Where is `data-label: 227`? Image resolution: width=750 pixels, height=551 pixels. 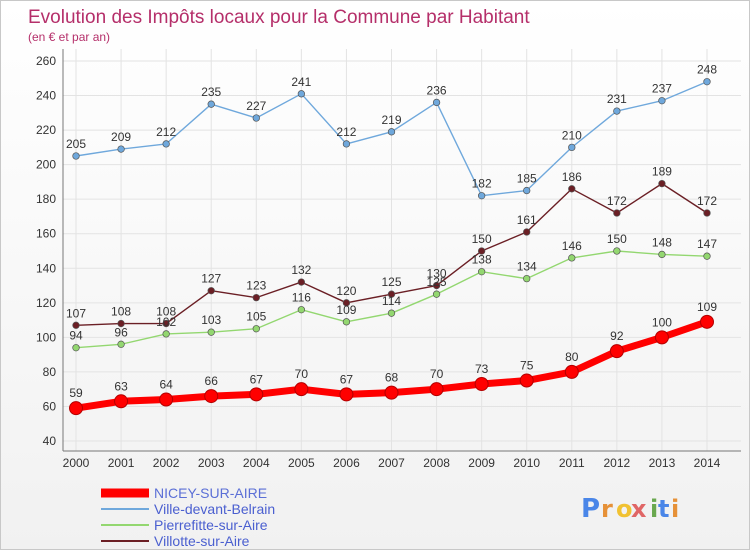
data-label: 227 is located at coordinates (256, 106).